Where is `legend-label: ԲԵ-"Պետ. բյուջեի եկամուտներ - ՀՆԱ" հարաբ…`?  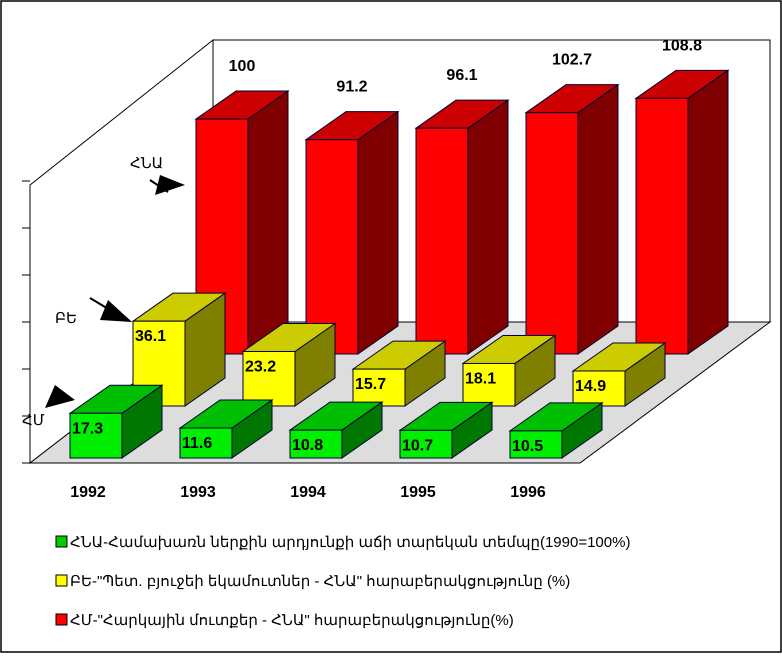 legend-label: ԲԵ-"Պետ. բյուջեի եկամուտներ - ՀՆԱ" հարաբ… is located at coordinates (320, 581).